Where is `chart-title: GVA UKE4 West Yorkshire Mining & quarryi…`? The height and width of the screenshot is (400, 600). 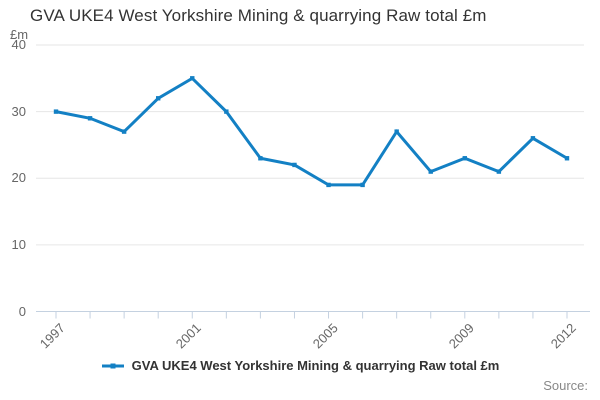 chart-title: GVA UKE4 West Yorkshire Mining & quarryi… is located at coordinates (258, 15).